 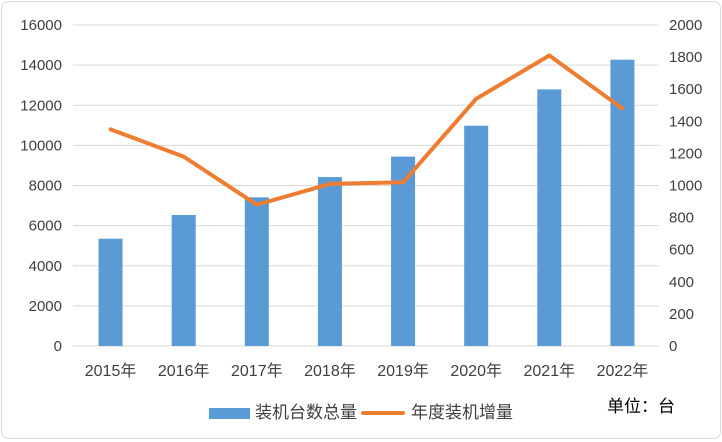 I want to click on right-axis-tick-label: 1200, so click(x=685, y=153).